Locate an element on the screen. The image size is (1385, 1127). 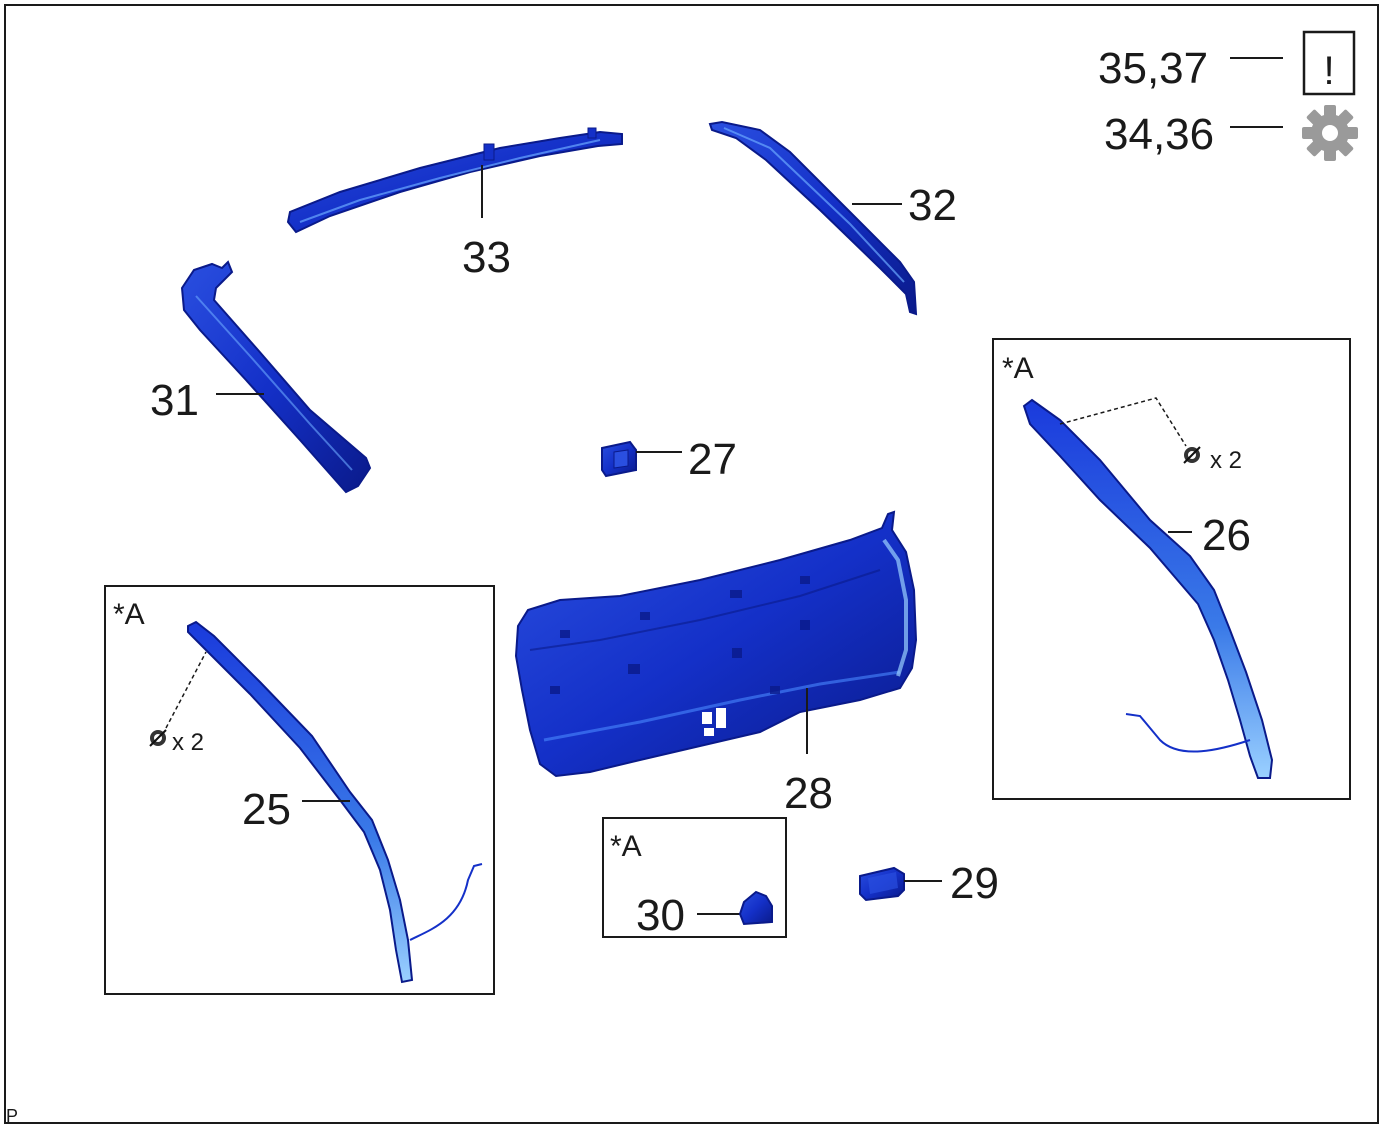
part-32-graphic is located at coordinates (813, 218).